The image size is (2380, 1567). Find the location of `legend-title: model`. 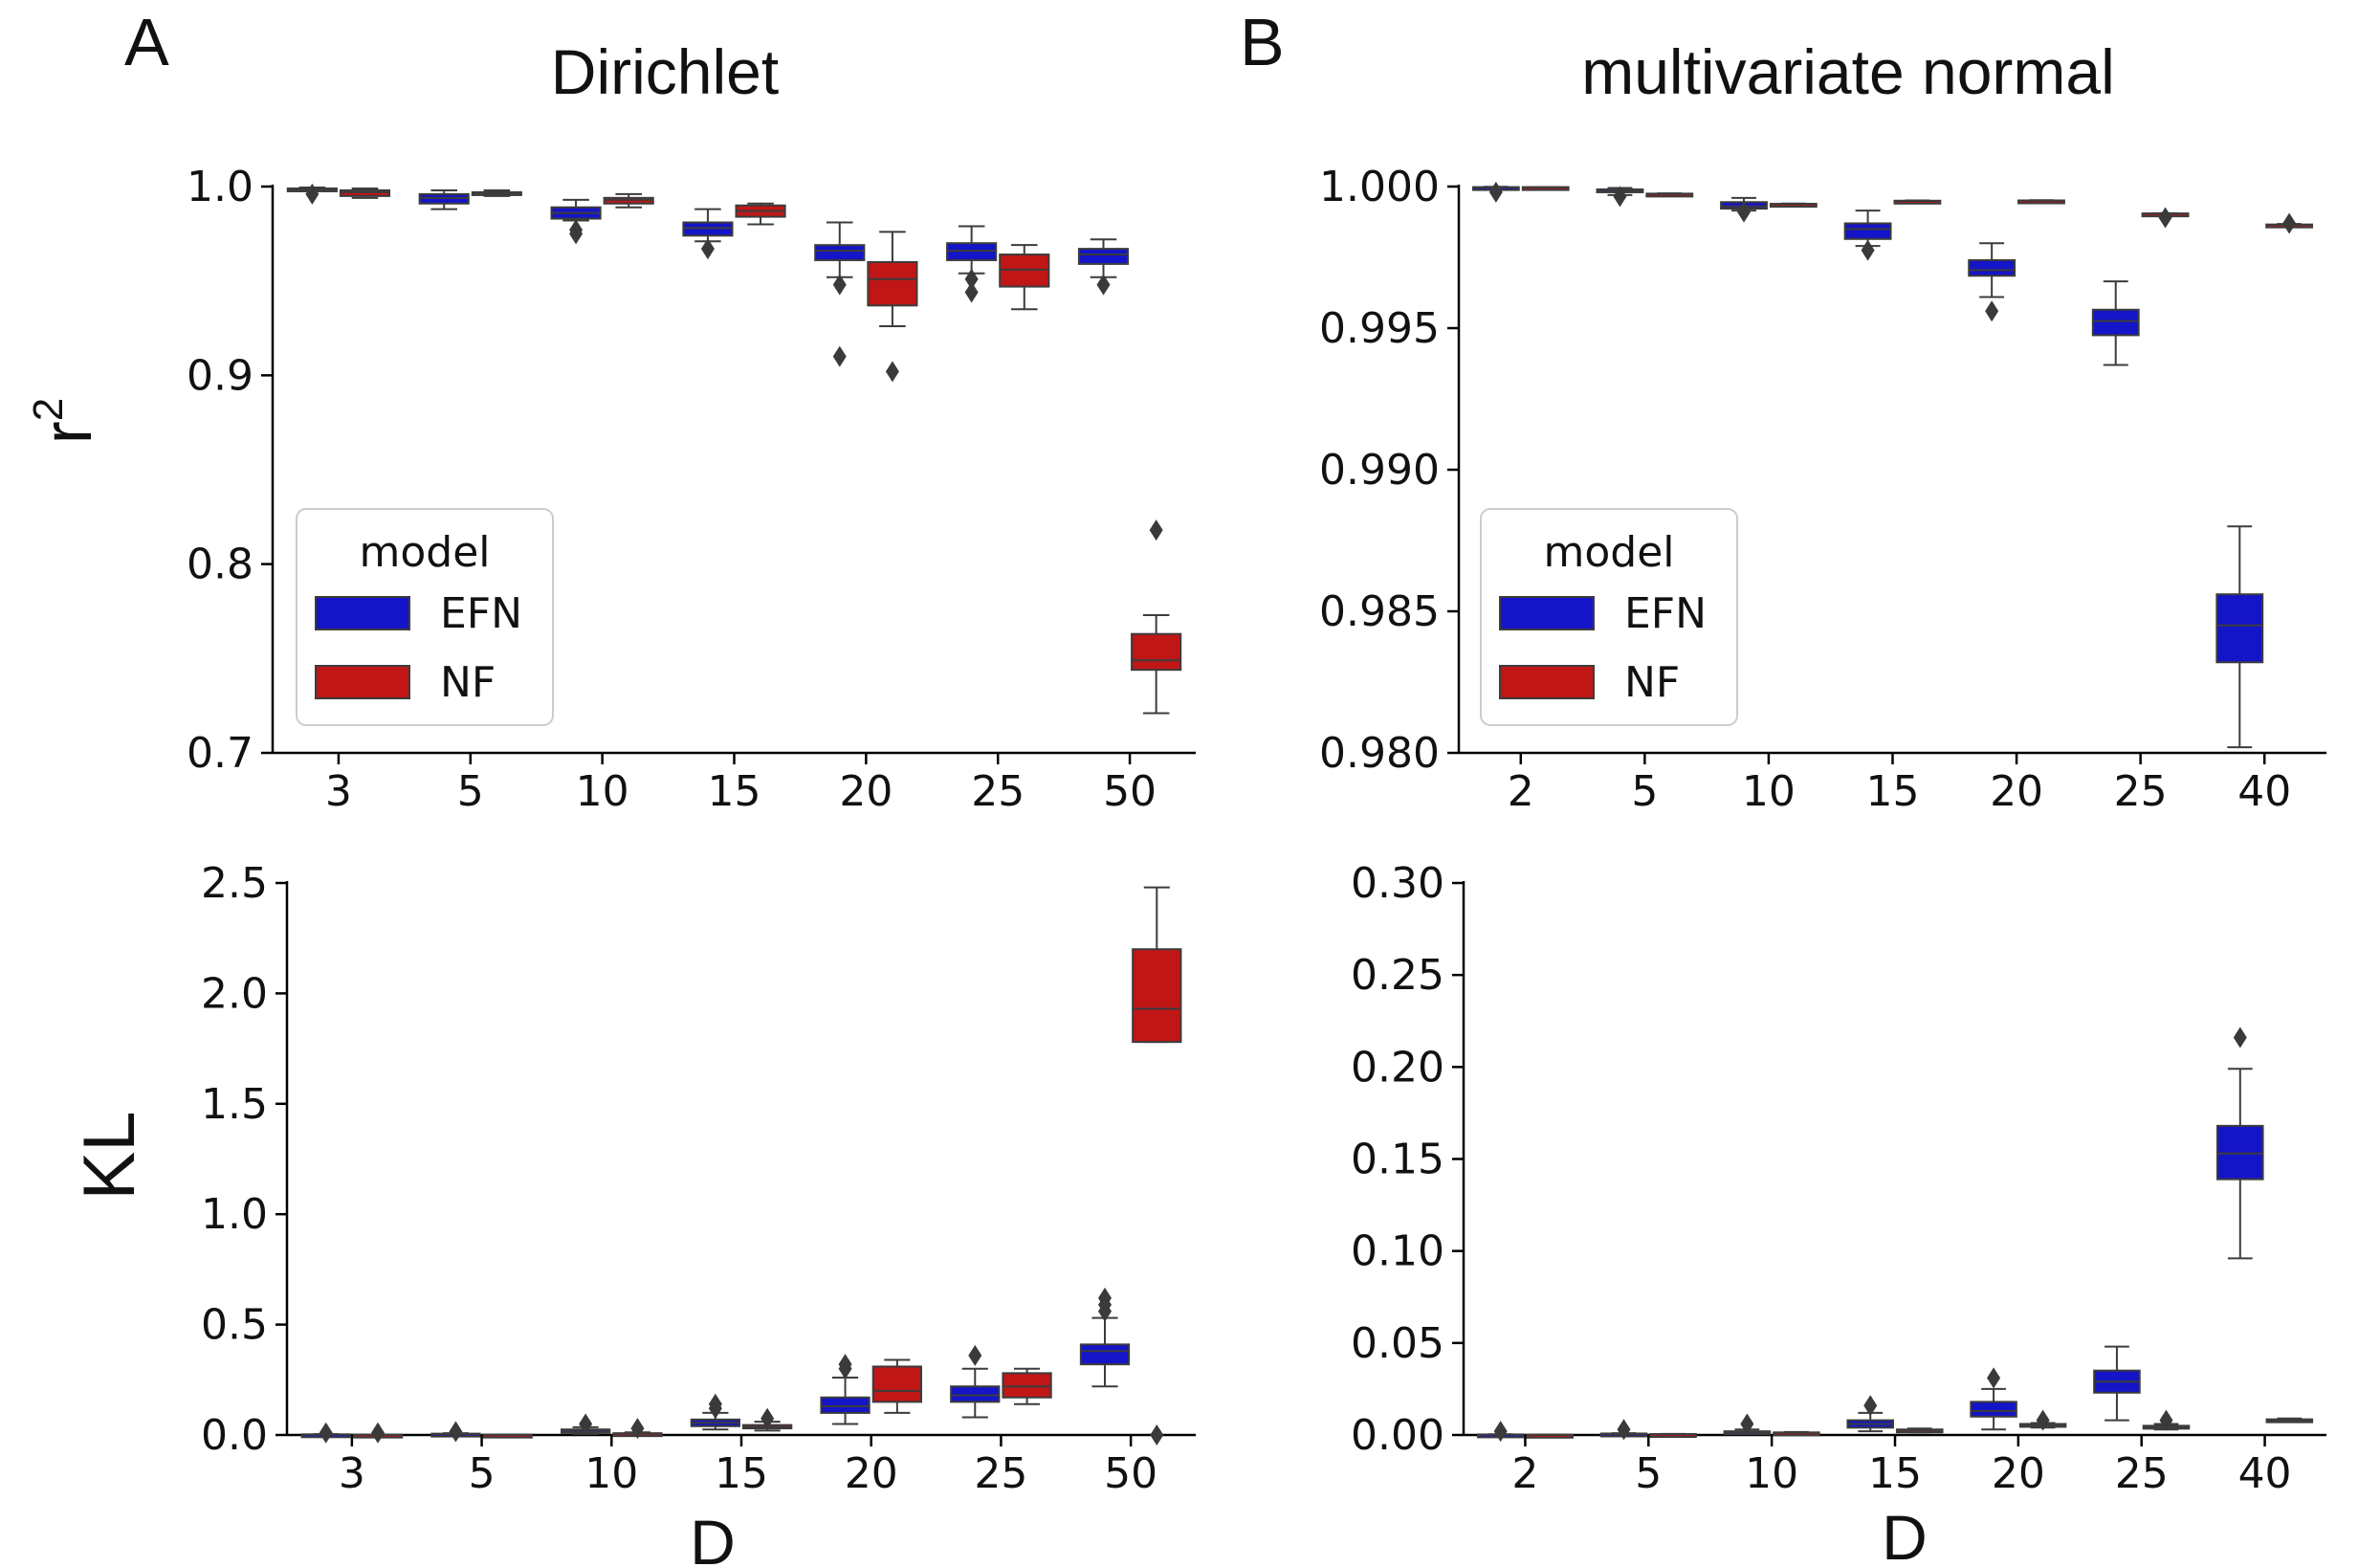

legend-title: model is located at coordinates (1608, 552).